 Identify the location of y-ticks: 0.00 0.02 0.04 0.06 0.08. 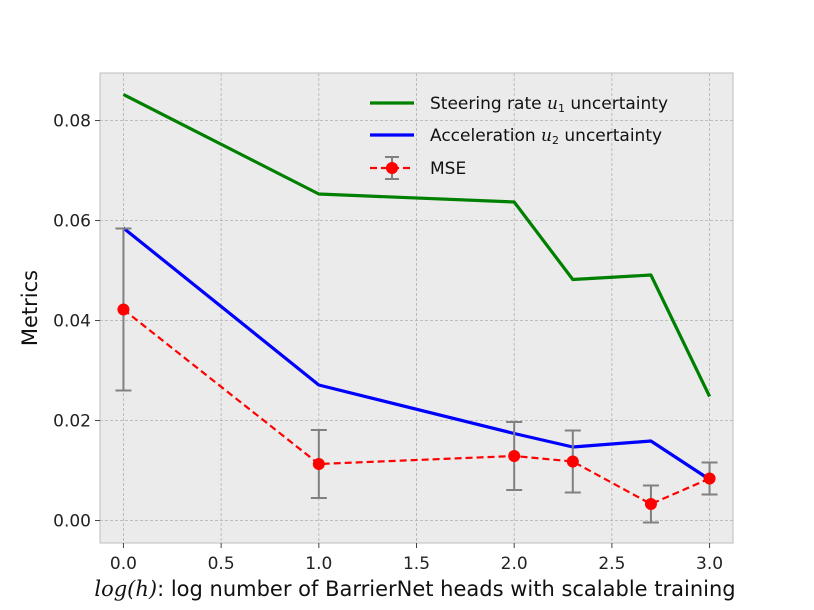
(76, 322).